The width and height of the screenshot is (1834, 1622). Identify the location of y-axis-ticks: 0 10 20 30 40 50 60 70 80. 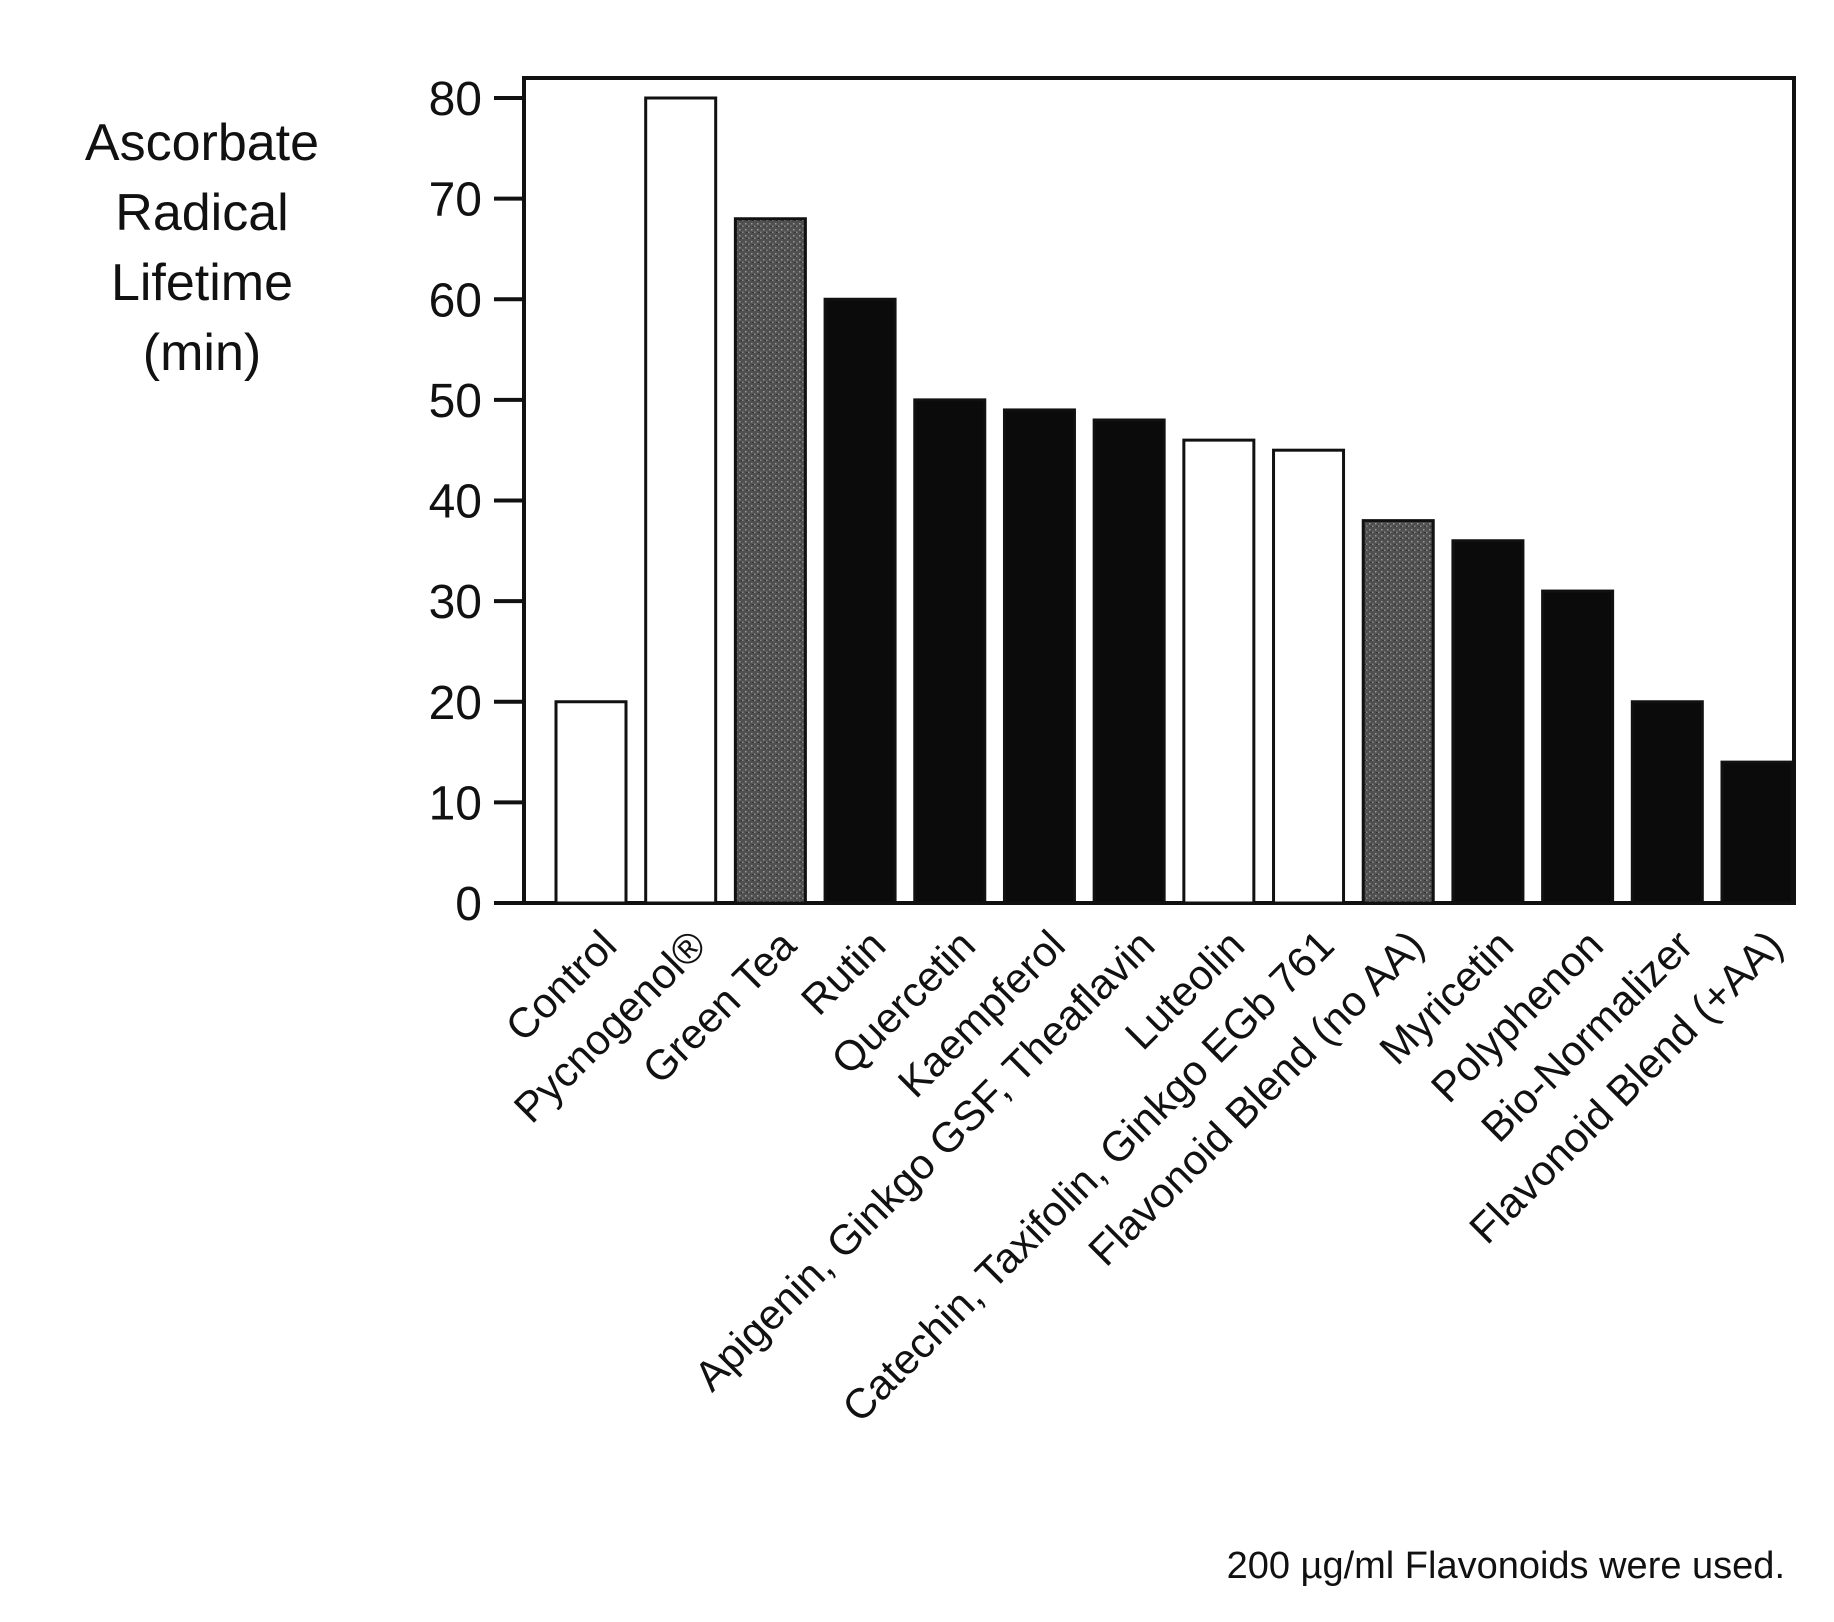
(476, 502).